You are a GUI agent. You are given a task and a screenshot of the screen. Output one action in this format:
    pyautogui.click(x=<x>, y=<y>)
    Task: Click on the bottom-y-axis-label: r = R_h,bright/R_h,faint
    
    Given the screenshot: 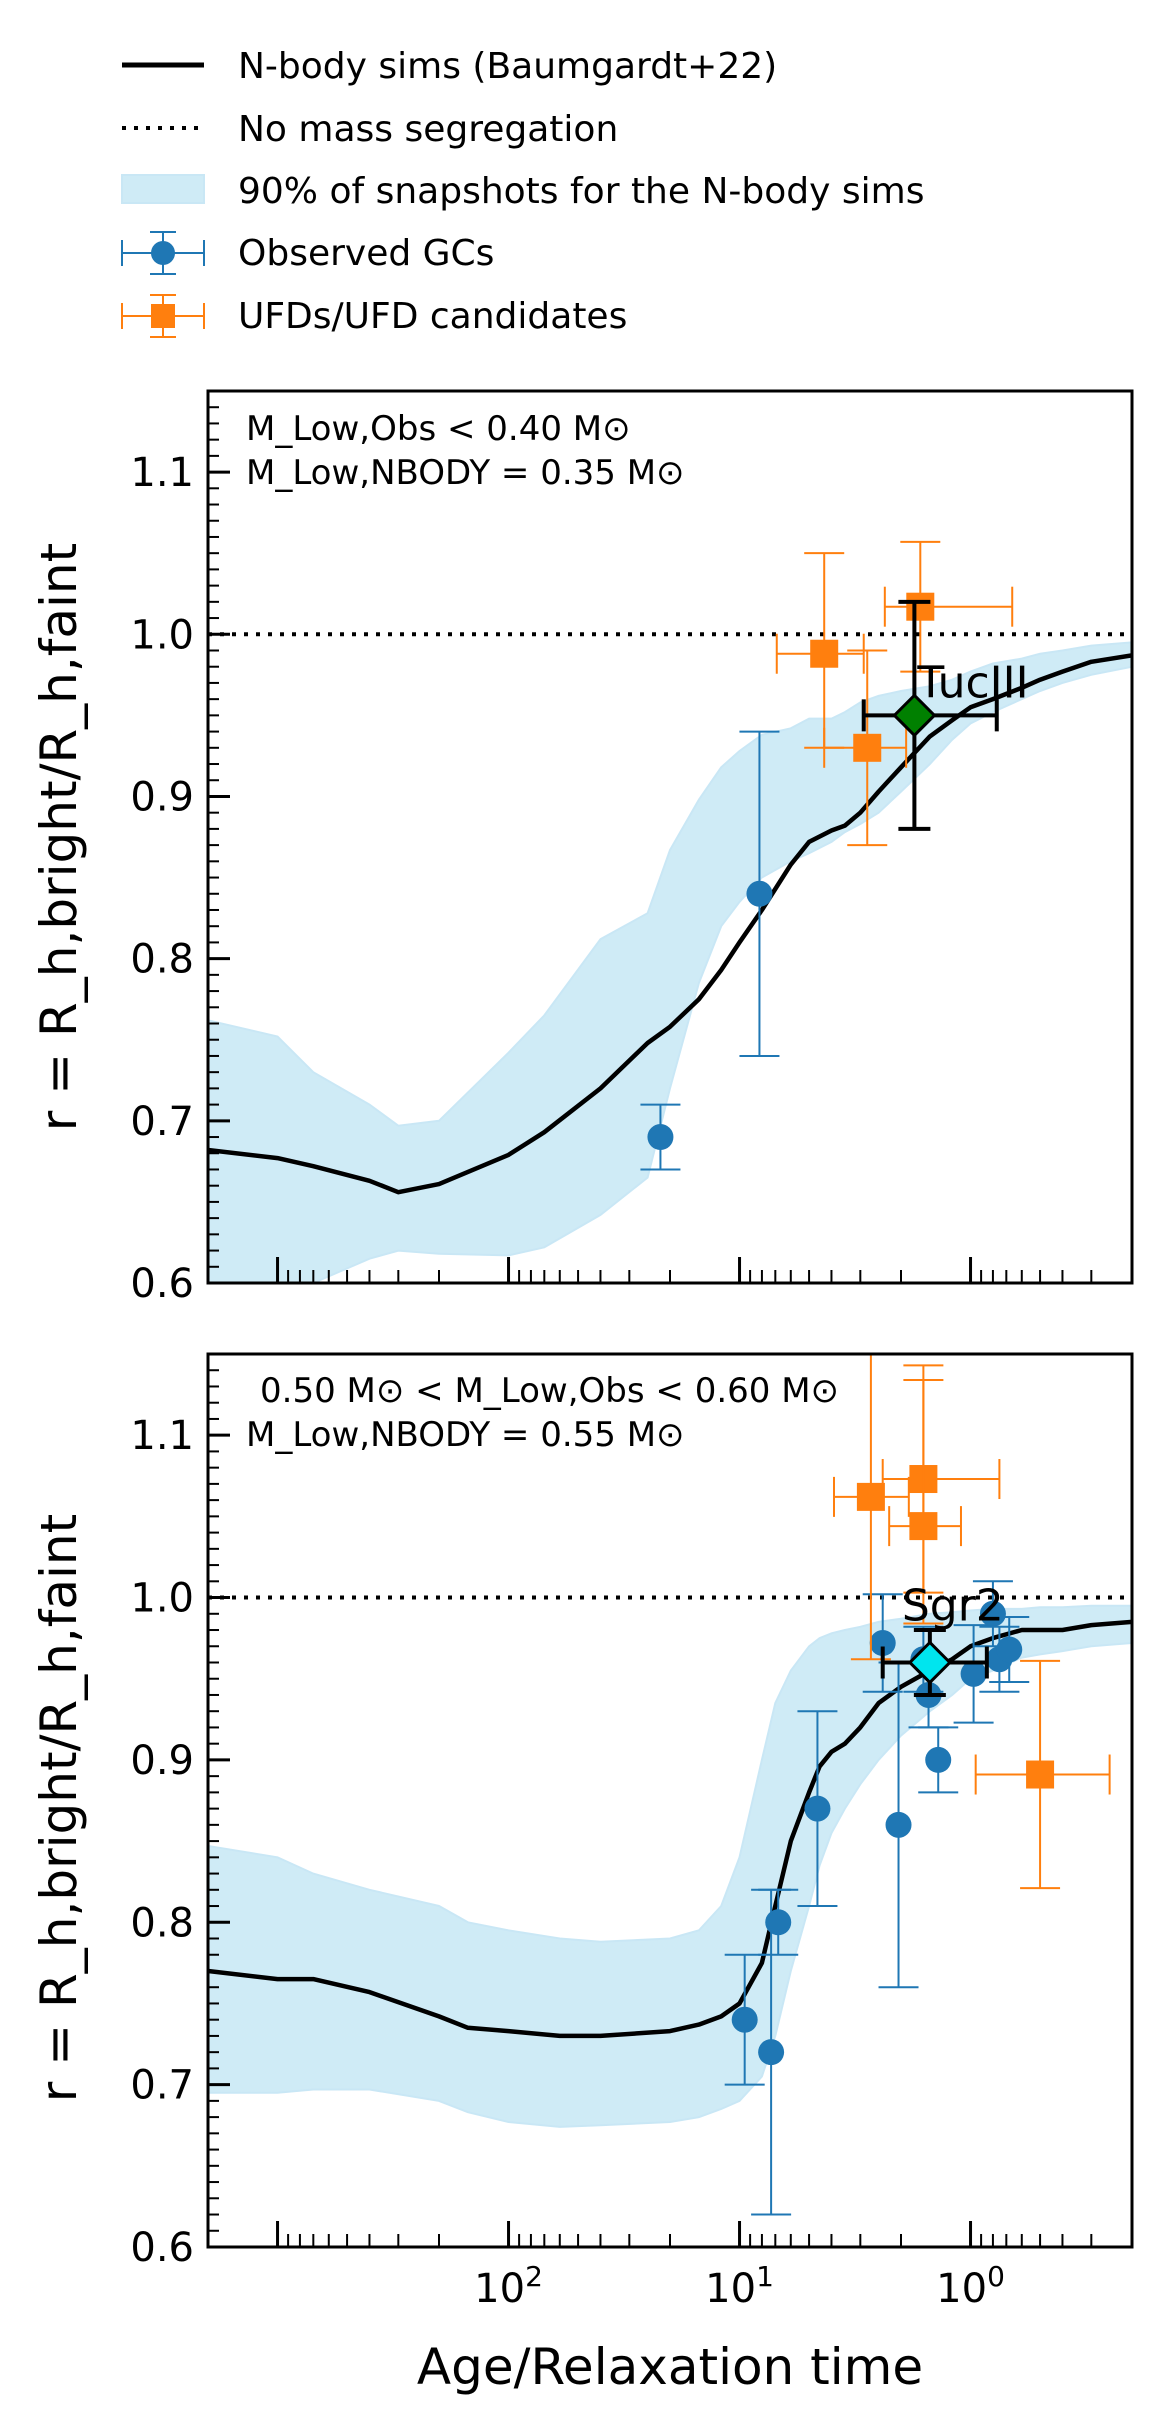 What is the action you would take?
    pyautogui.click(x=59, y=1808)
    